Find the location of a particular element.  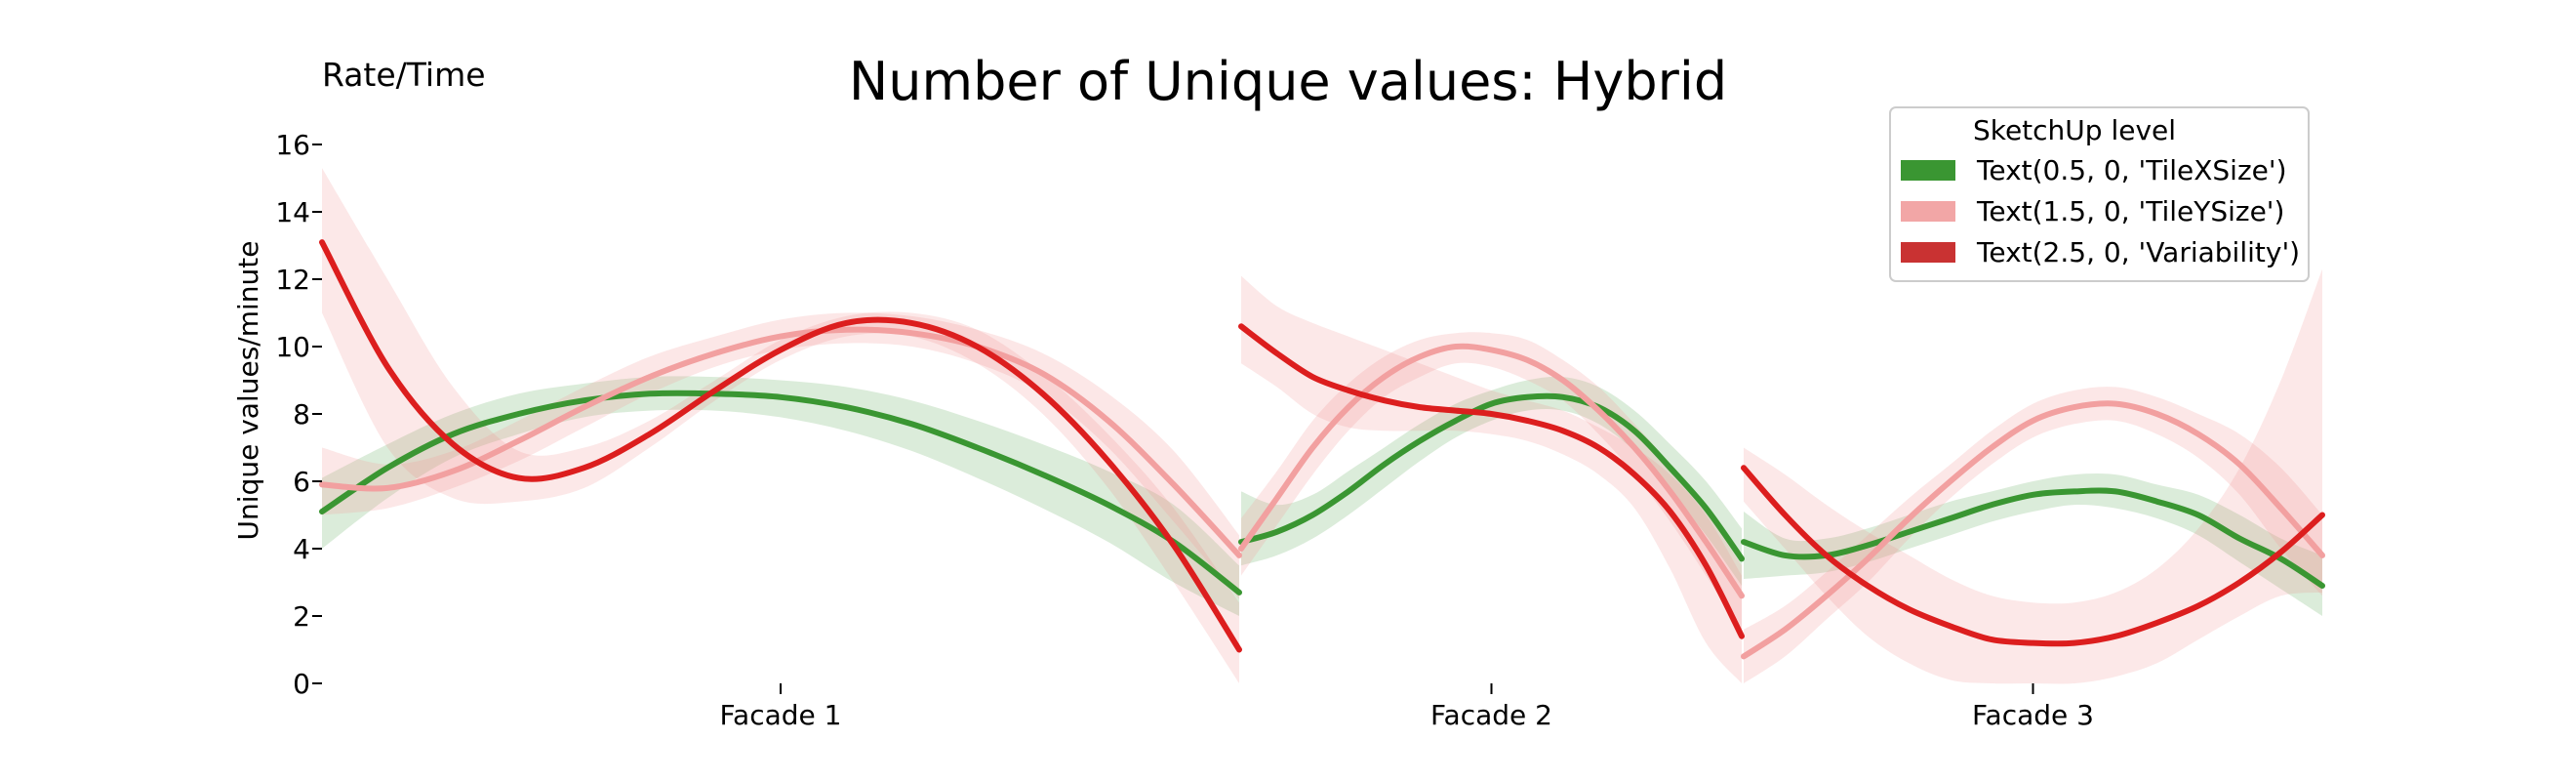

legend-label-variability: Text(2.5, 0, 'Variability') is located at coordinates (2138, 252).